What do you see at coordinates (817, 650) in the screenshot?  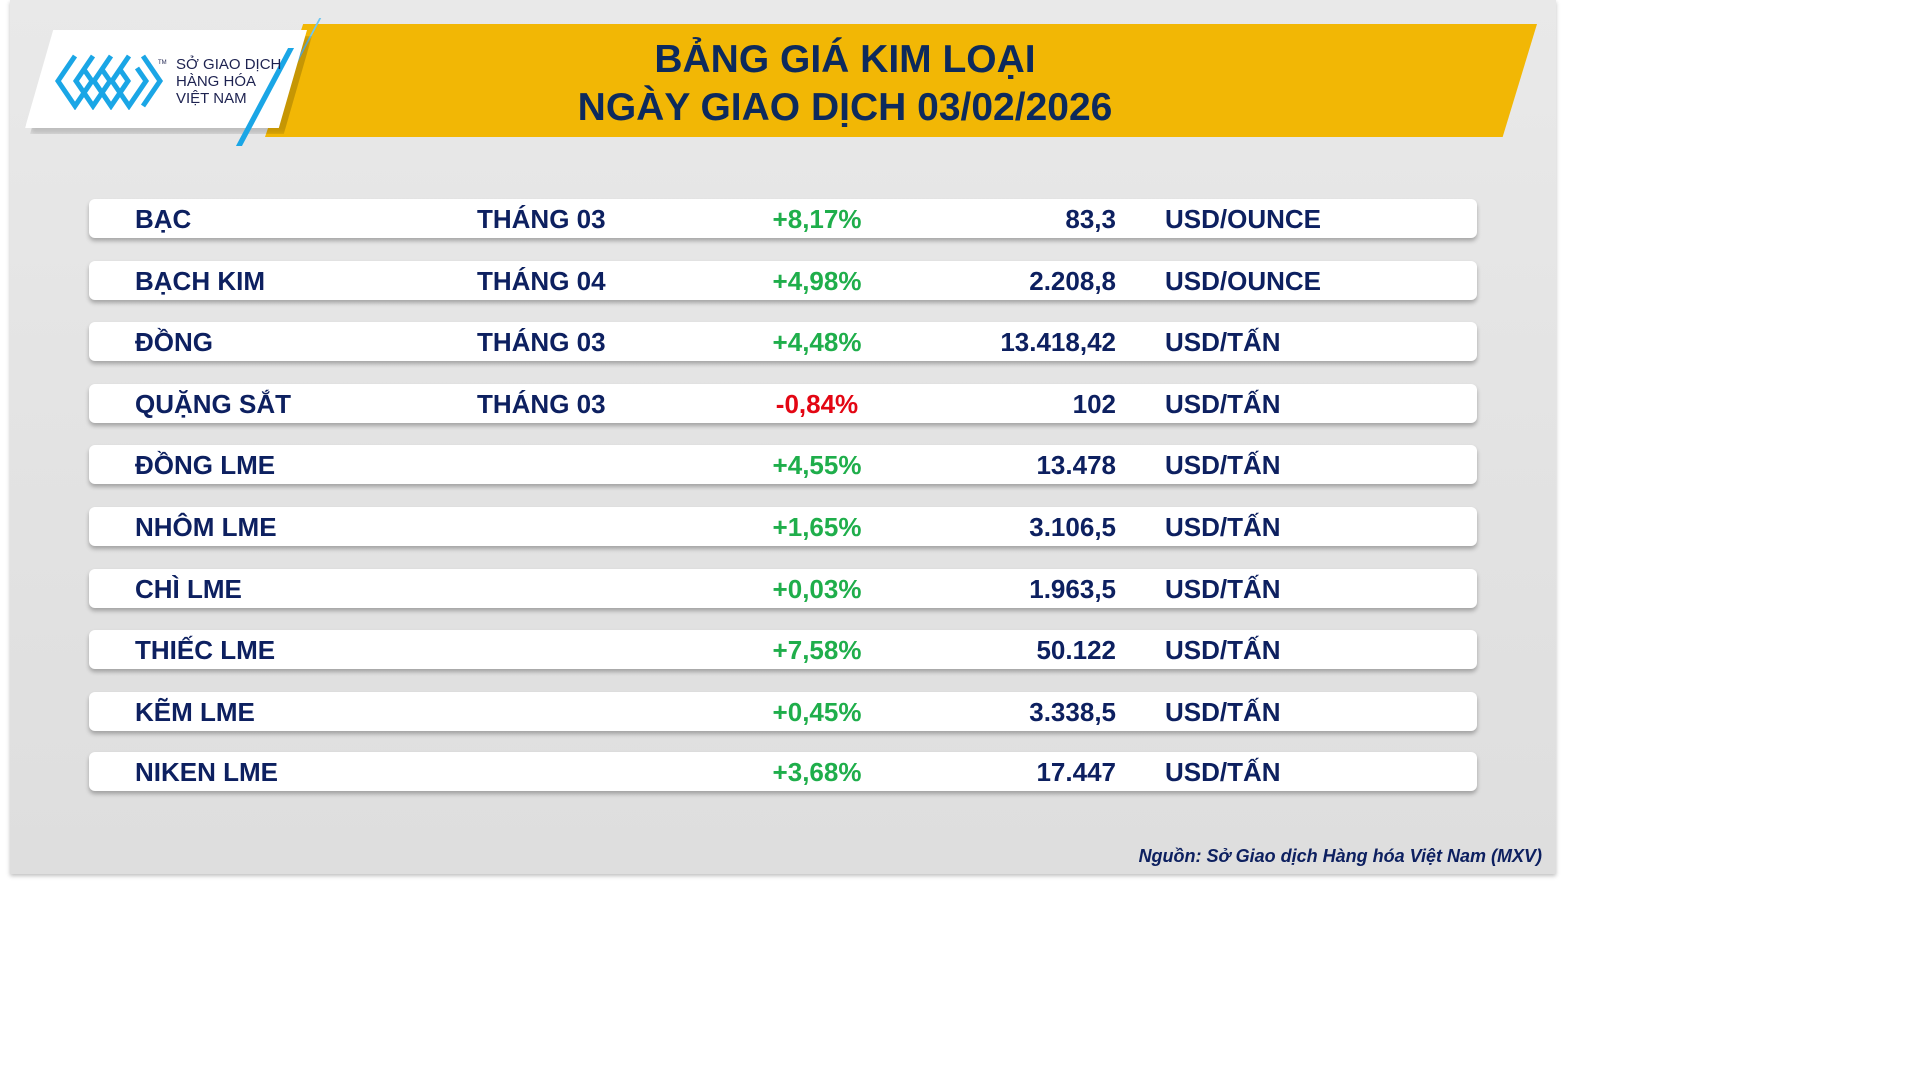 I see `percent-change: +7,58%` at bounding box center [817, 650].